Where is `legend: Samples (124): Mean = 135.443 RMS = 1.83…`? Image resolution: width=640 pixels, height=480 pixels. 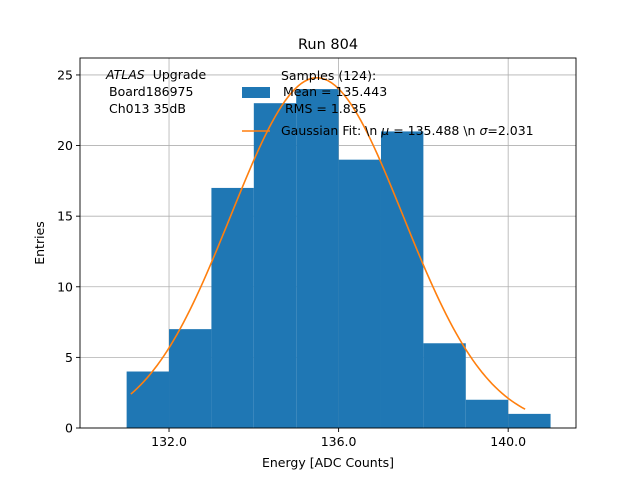 legend: Samples (124): Mean = 135.443 RMS = 1.83… is located at coordinates (388, 103).